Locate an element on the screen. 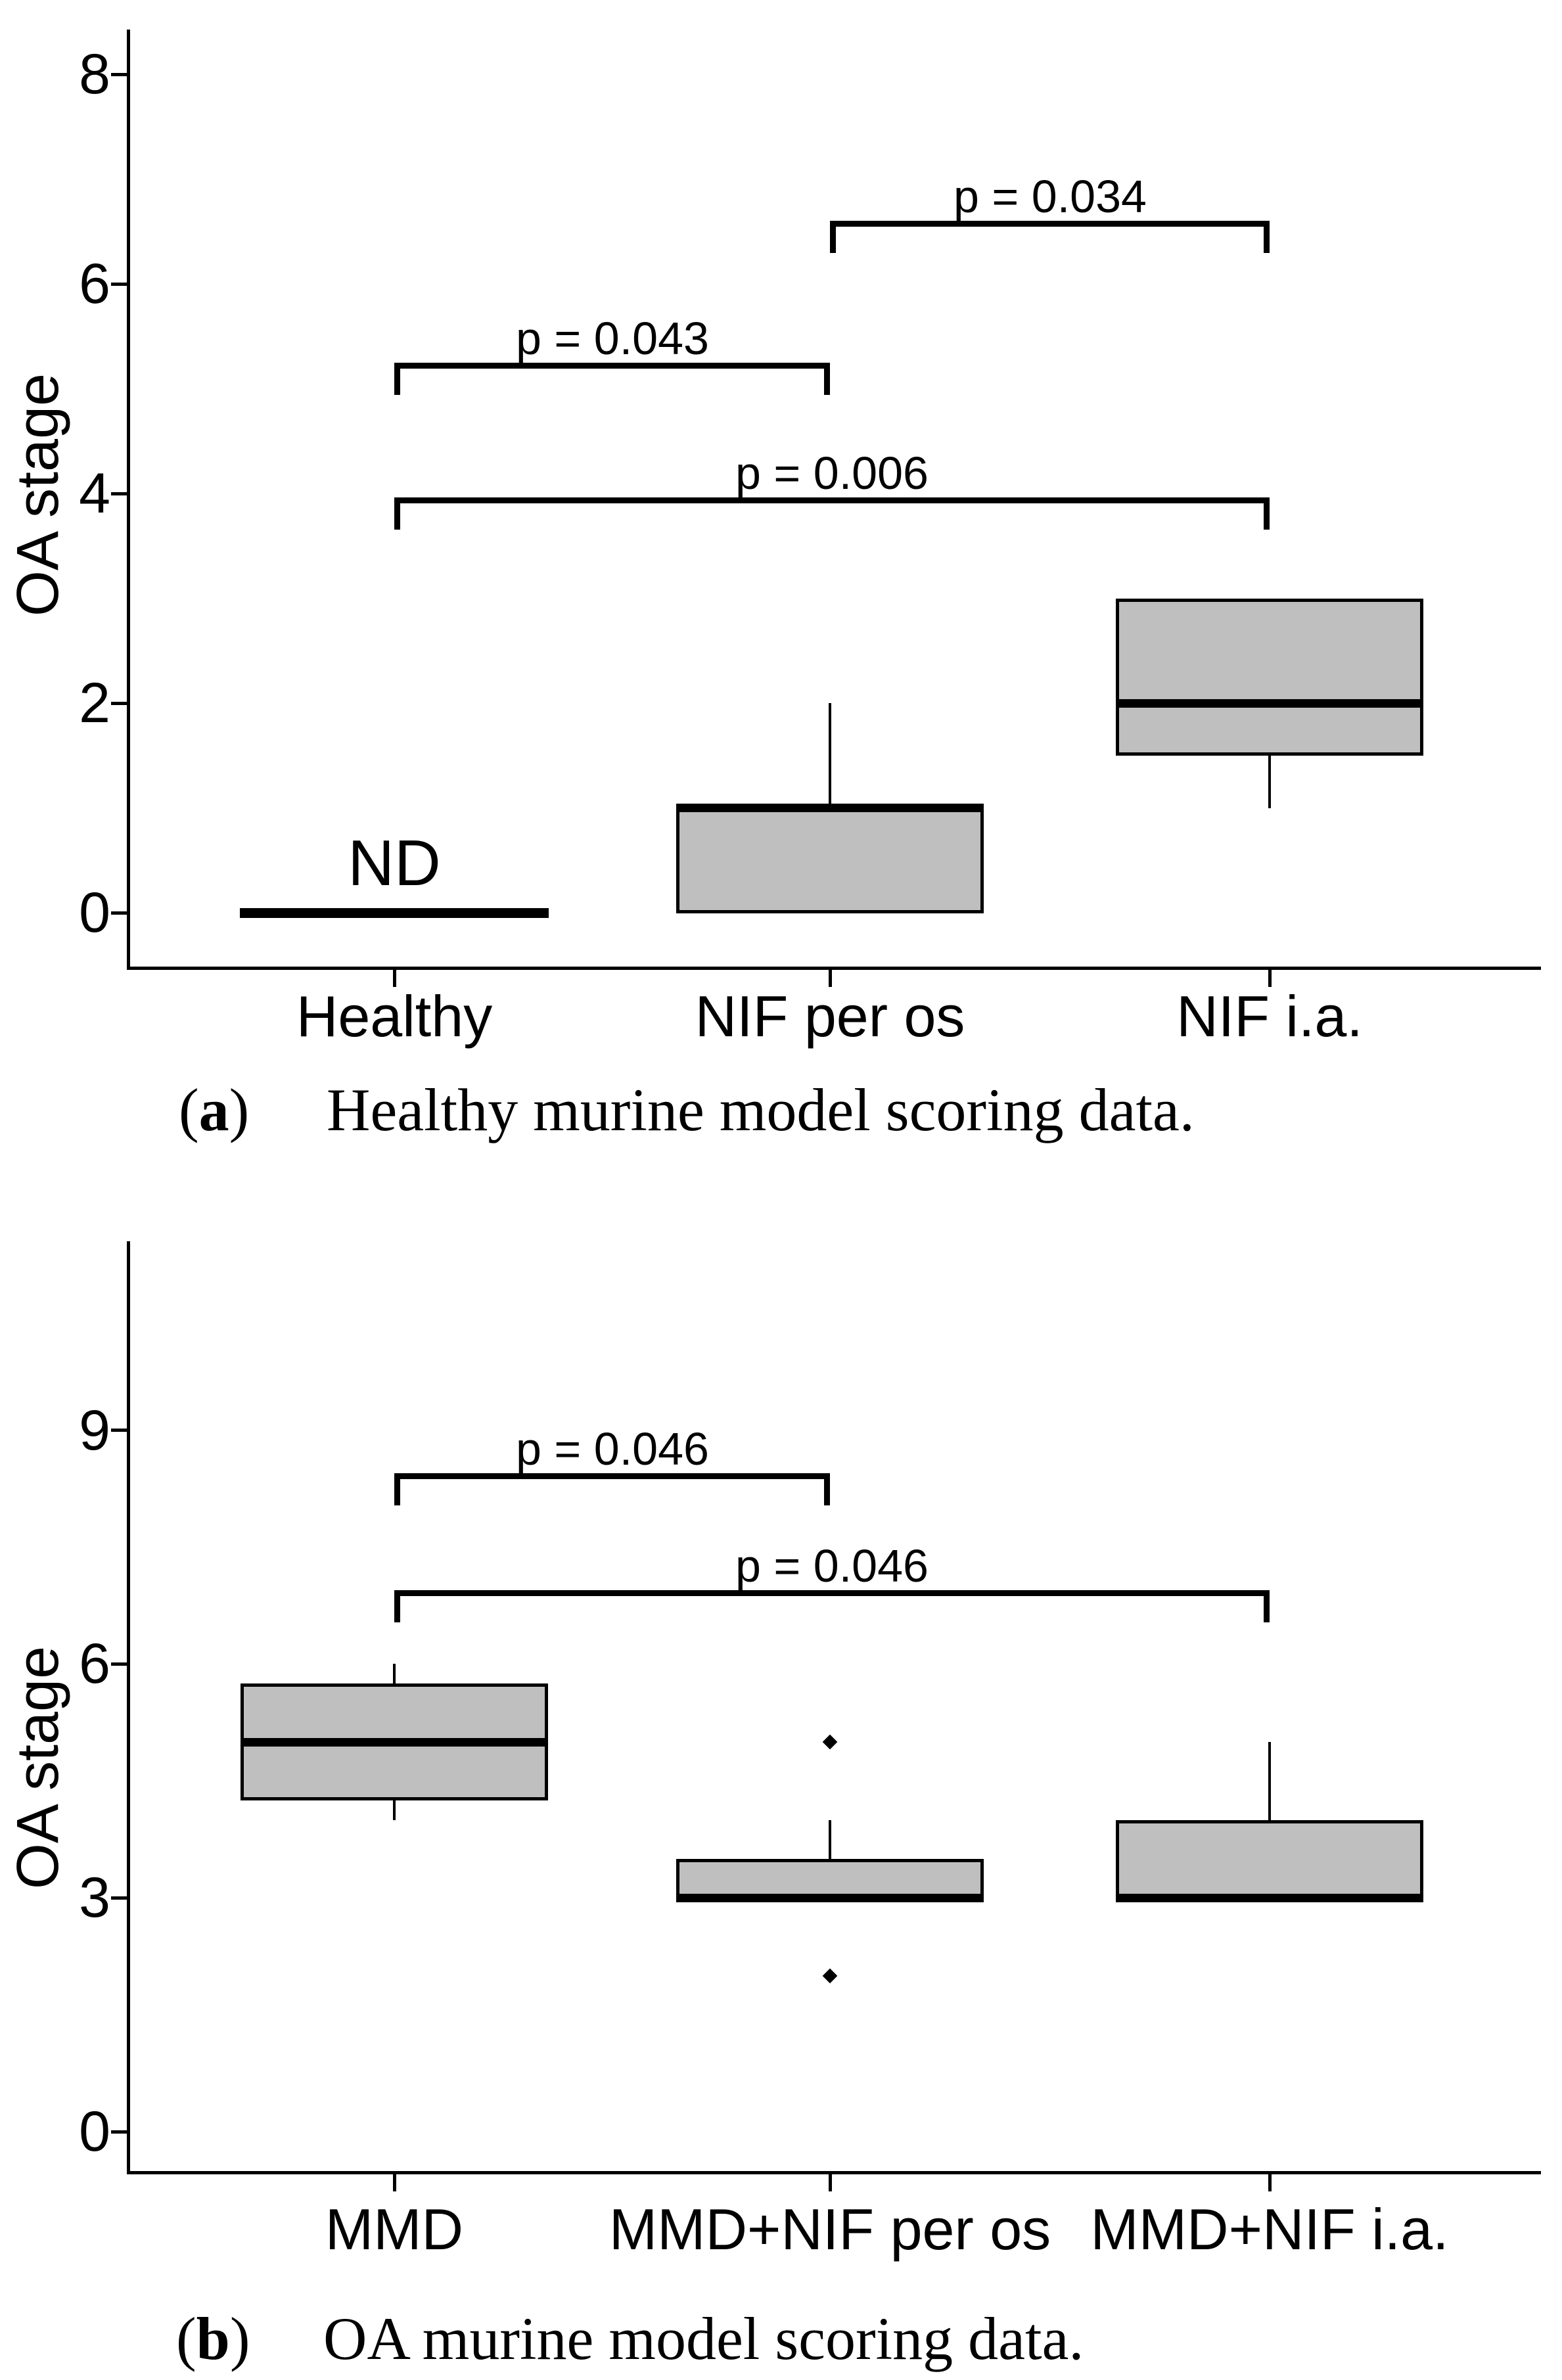  p-value-label: p = 0.043 is located at coordinates (612, 338).